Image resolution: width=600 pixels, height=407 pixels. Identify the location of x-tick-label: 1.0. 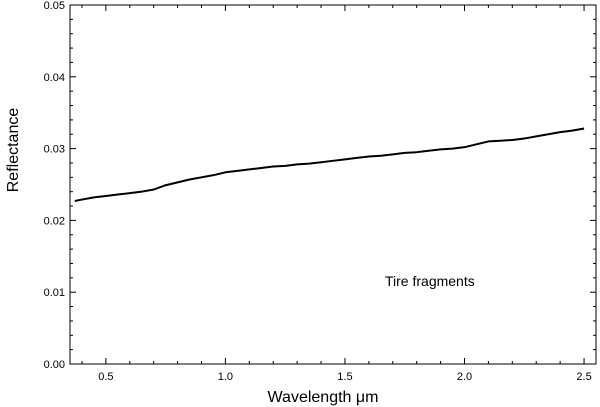
(225, 377).